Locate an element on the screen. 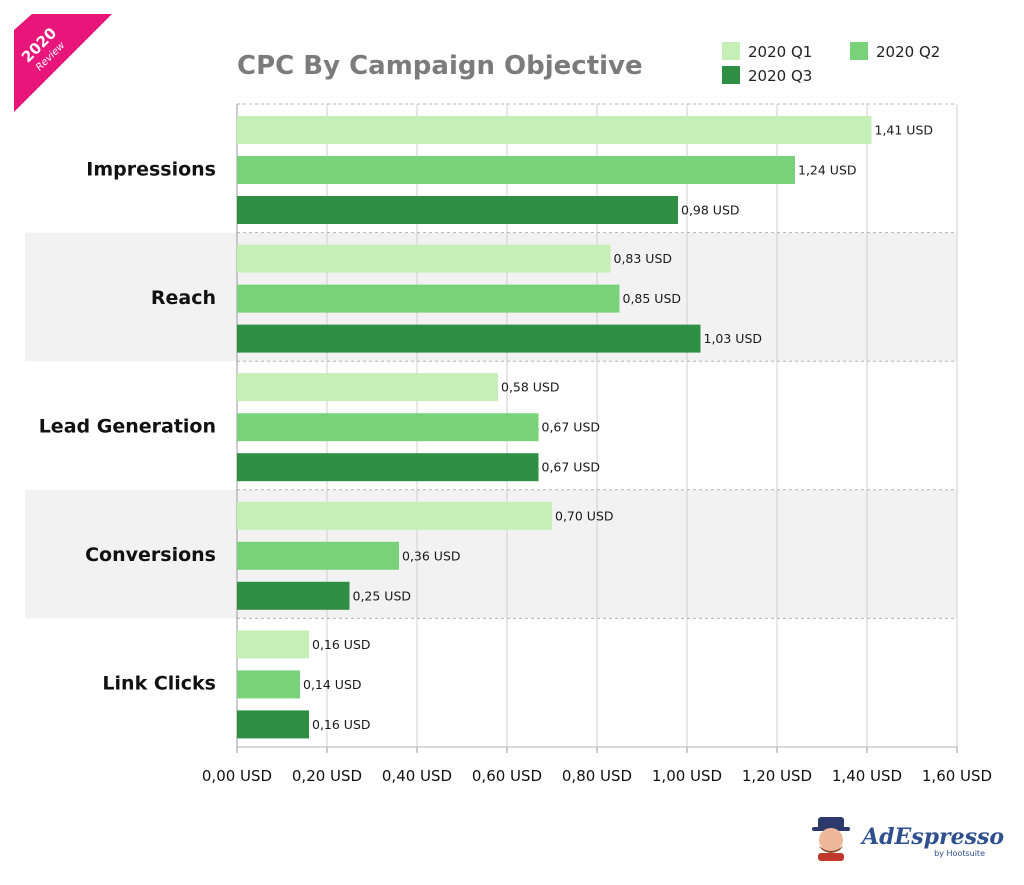  bar-lead-generation-2020-q2 is located at coordinates (388, 427).